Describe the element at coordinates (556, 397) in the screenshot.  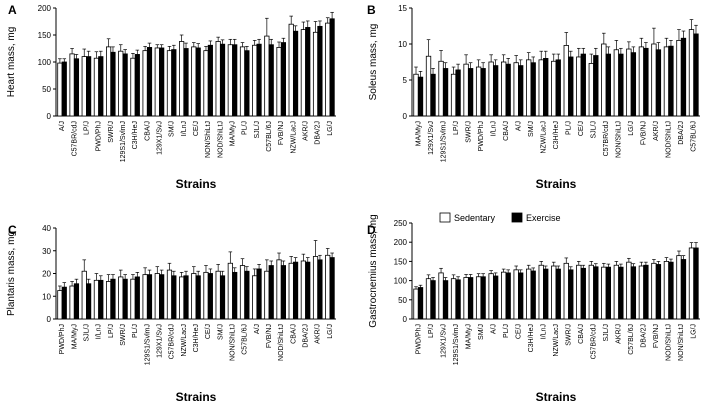
I see `x-axis-title: Strains` at that location.